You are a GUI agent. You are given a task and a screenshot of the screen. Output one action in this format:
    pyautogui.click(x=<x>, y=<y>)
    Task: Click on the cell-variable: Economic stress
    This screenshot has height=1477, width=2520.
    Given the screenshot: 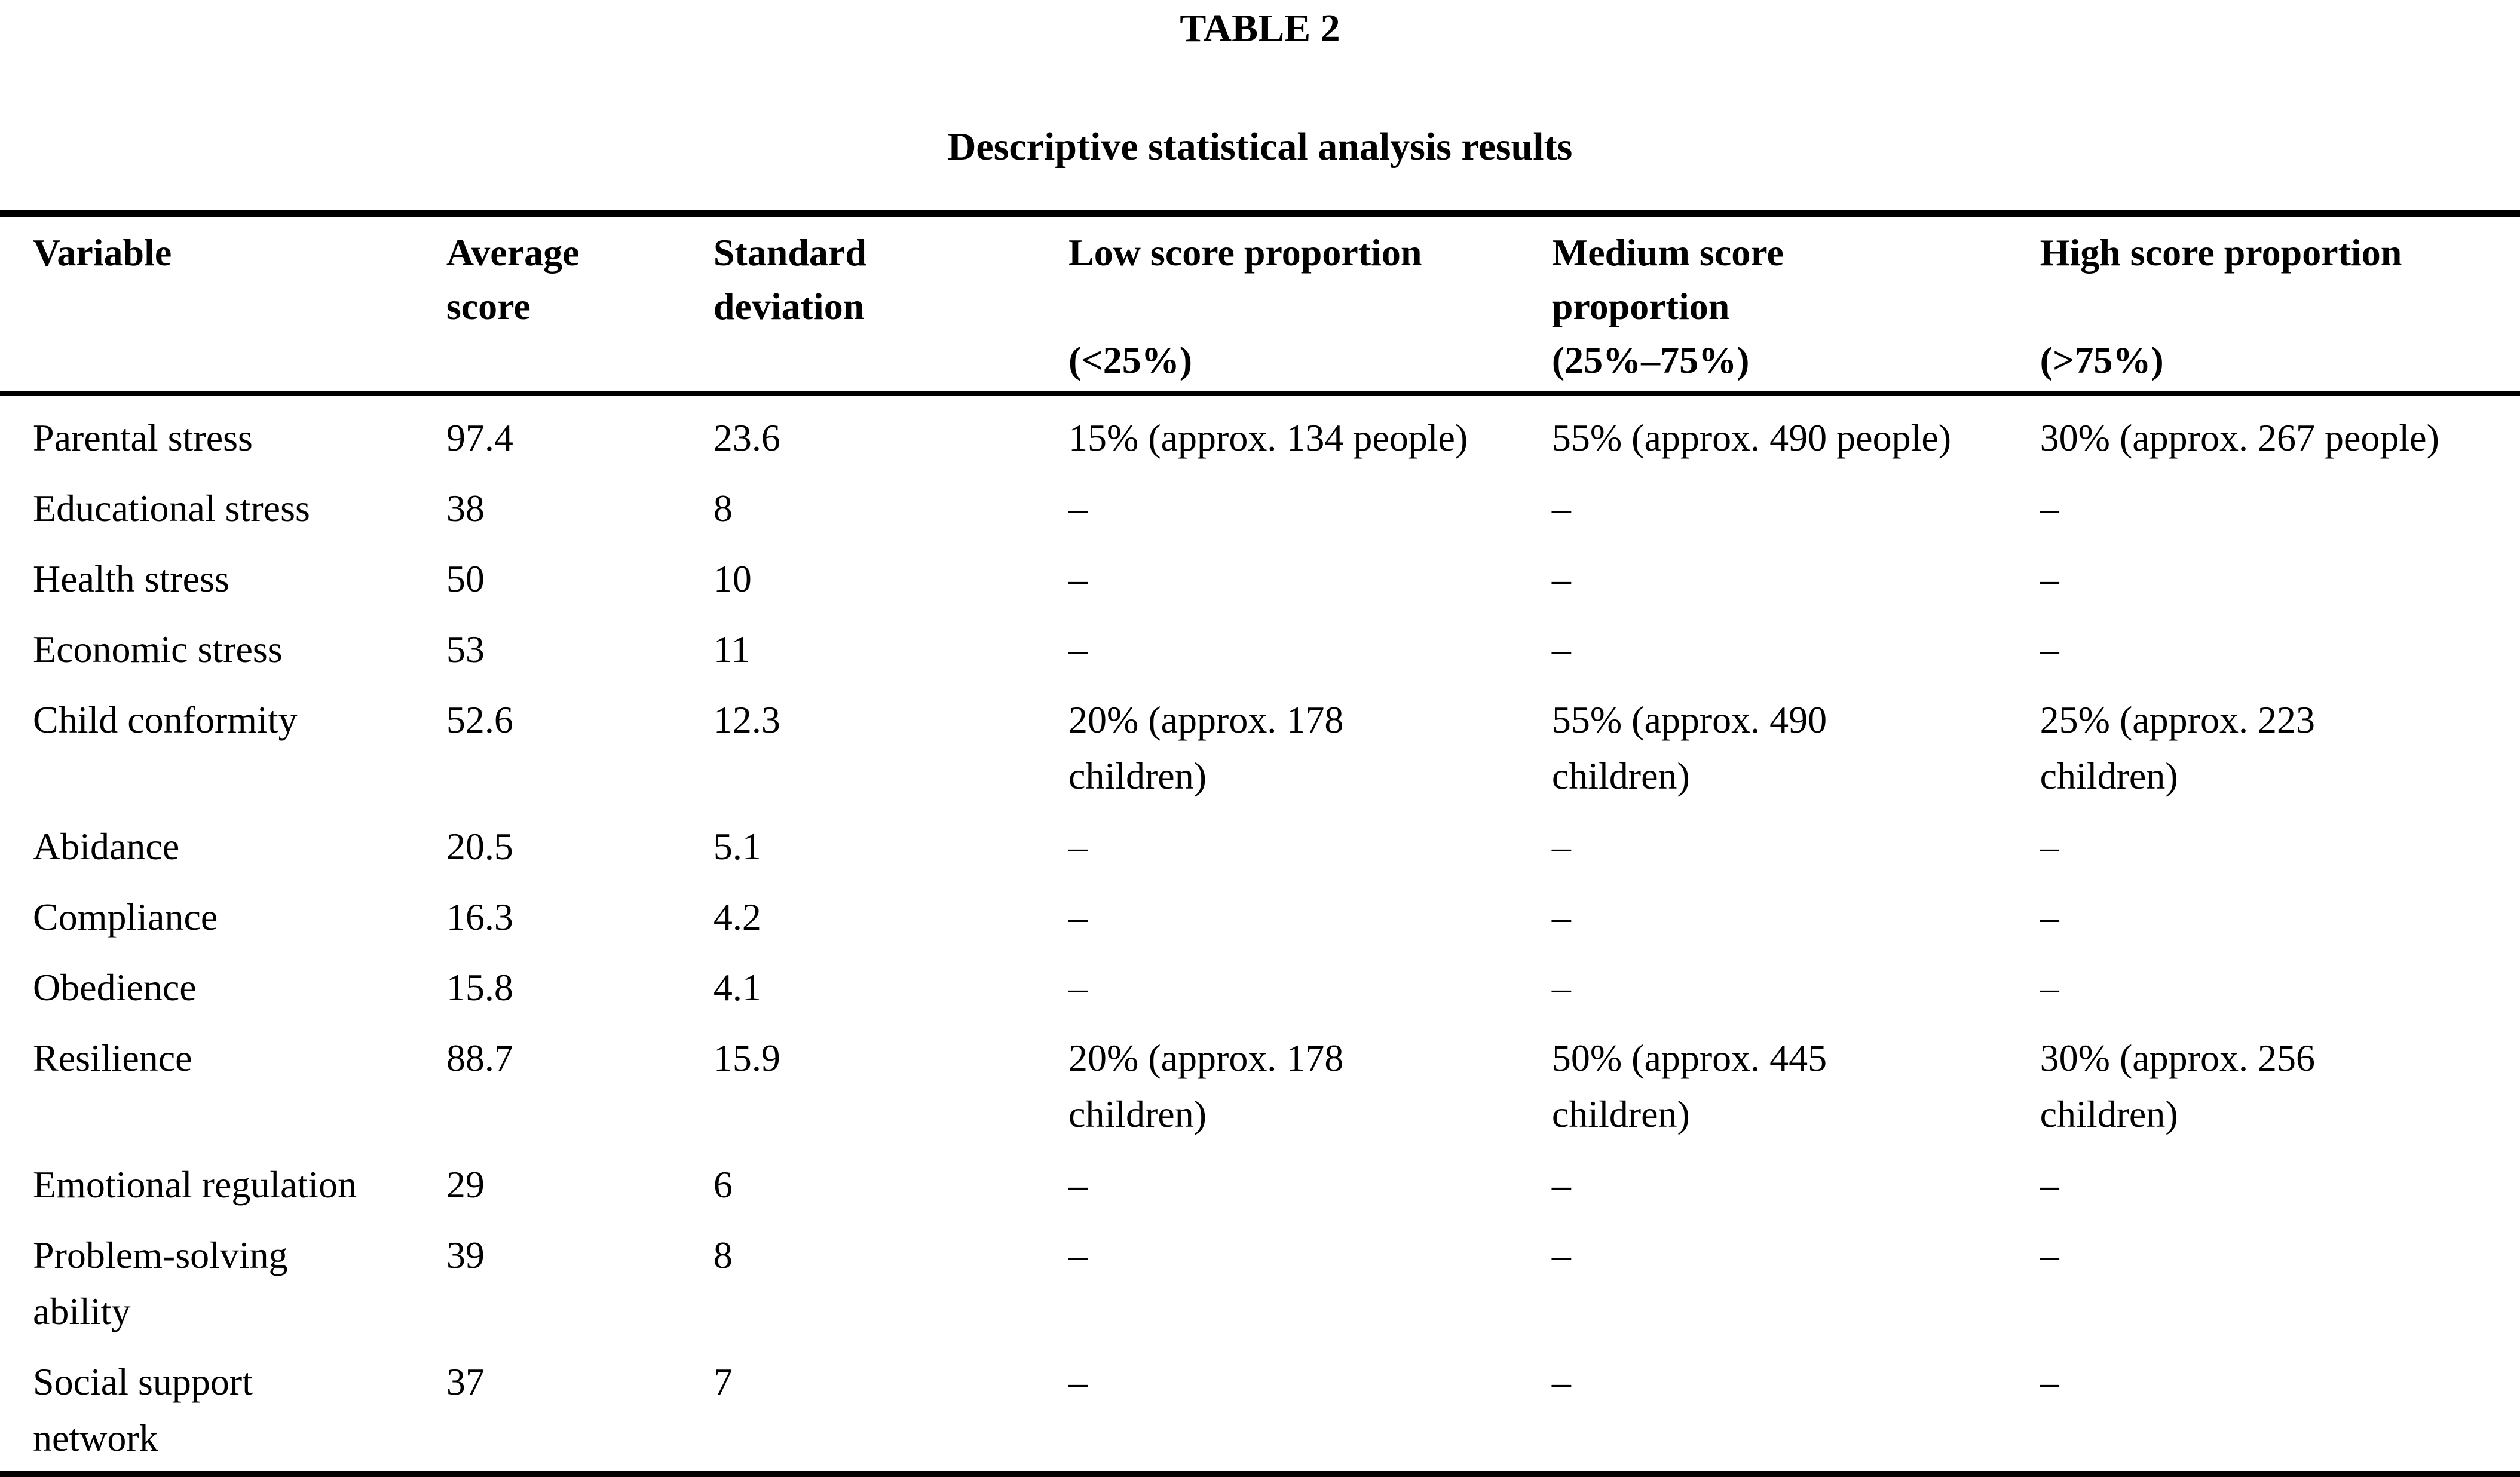 What is the action you would take?
    pyautogui.click(x=158, y=649)
    